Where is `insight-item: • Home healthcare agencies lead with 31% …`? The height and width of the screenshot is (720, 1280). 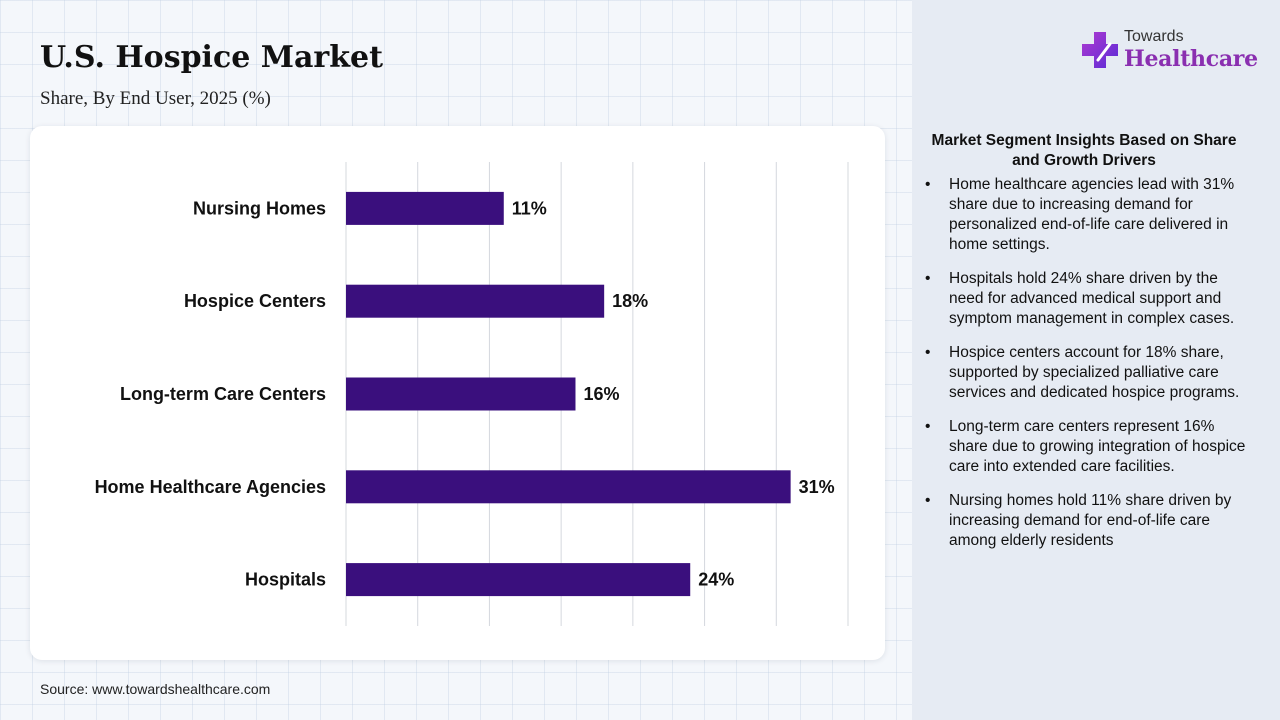 insight-item: • Home healthcare agencies lead with 31% … is located at coordinates (1084, 215).